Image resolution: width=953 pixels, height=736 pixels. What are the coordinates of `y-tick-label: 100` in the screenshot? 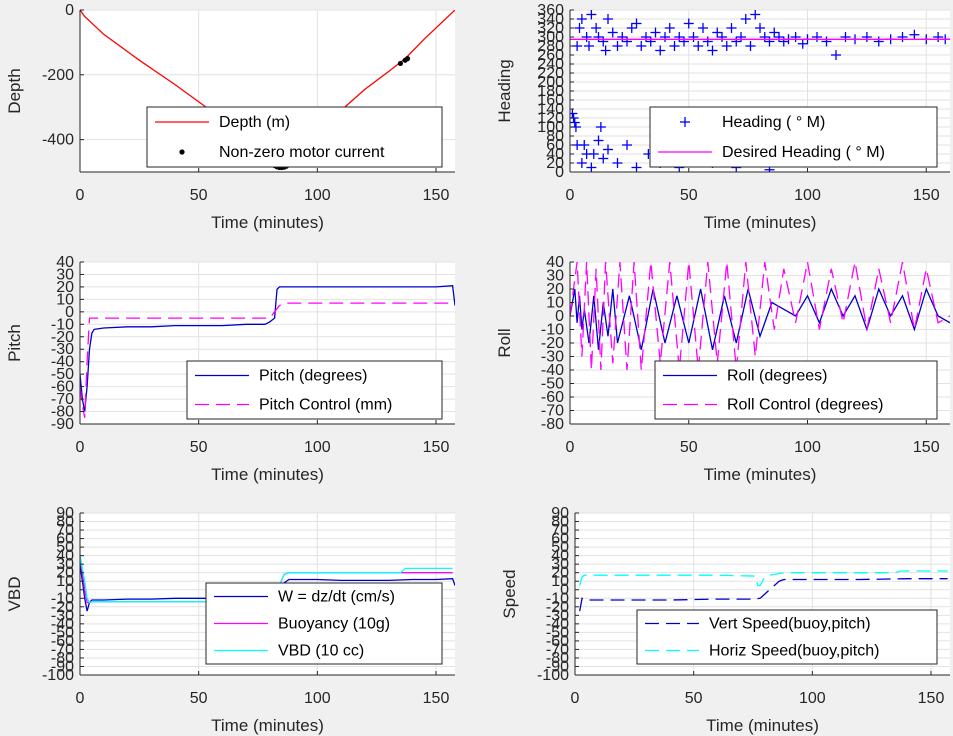 It's located at (550, 127).